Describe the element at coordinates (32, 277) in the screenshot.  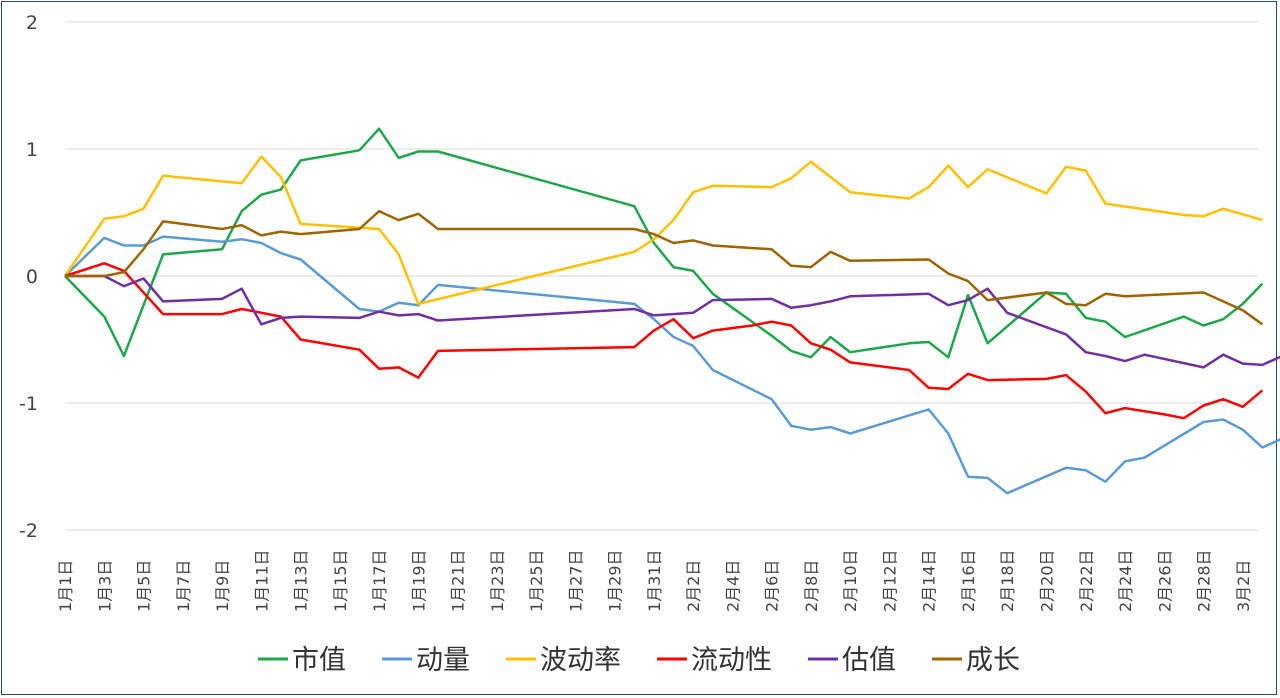
I see `y-tick-label: 0` at that location.